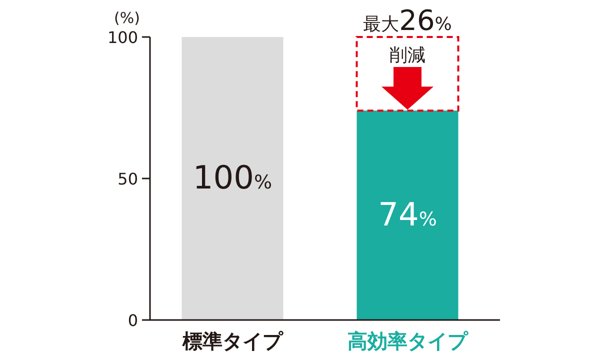 The image size is (600, 359). Describe the element at coordinates (232, 177) in the screenshot. I see `data-label: 100%` at that location.